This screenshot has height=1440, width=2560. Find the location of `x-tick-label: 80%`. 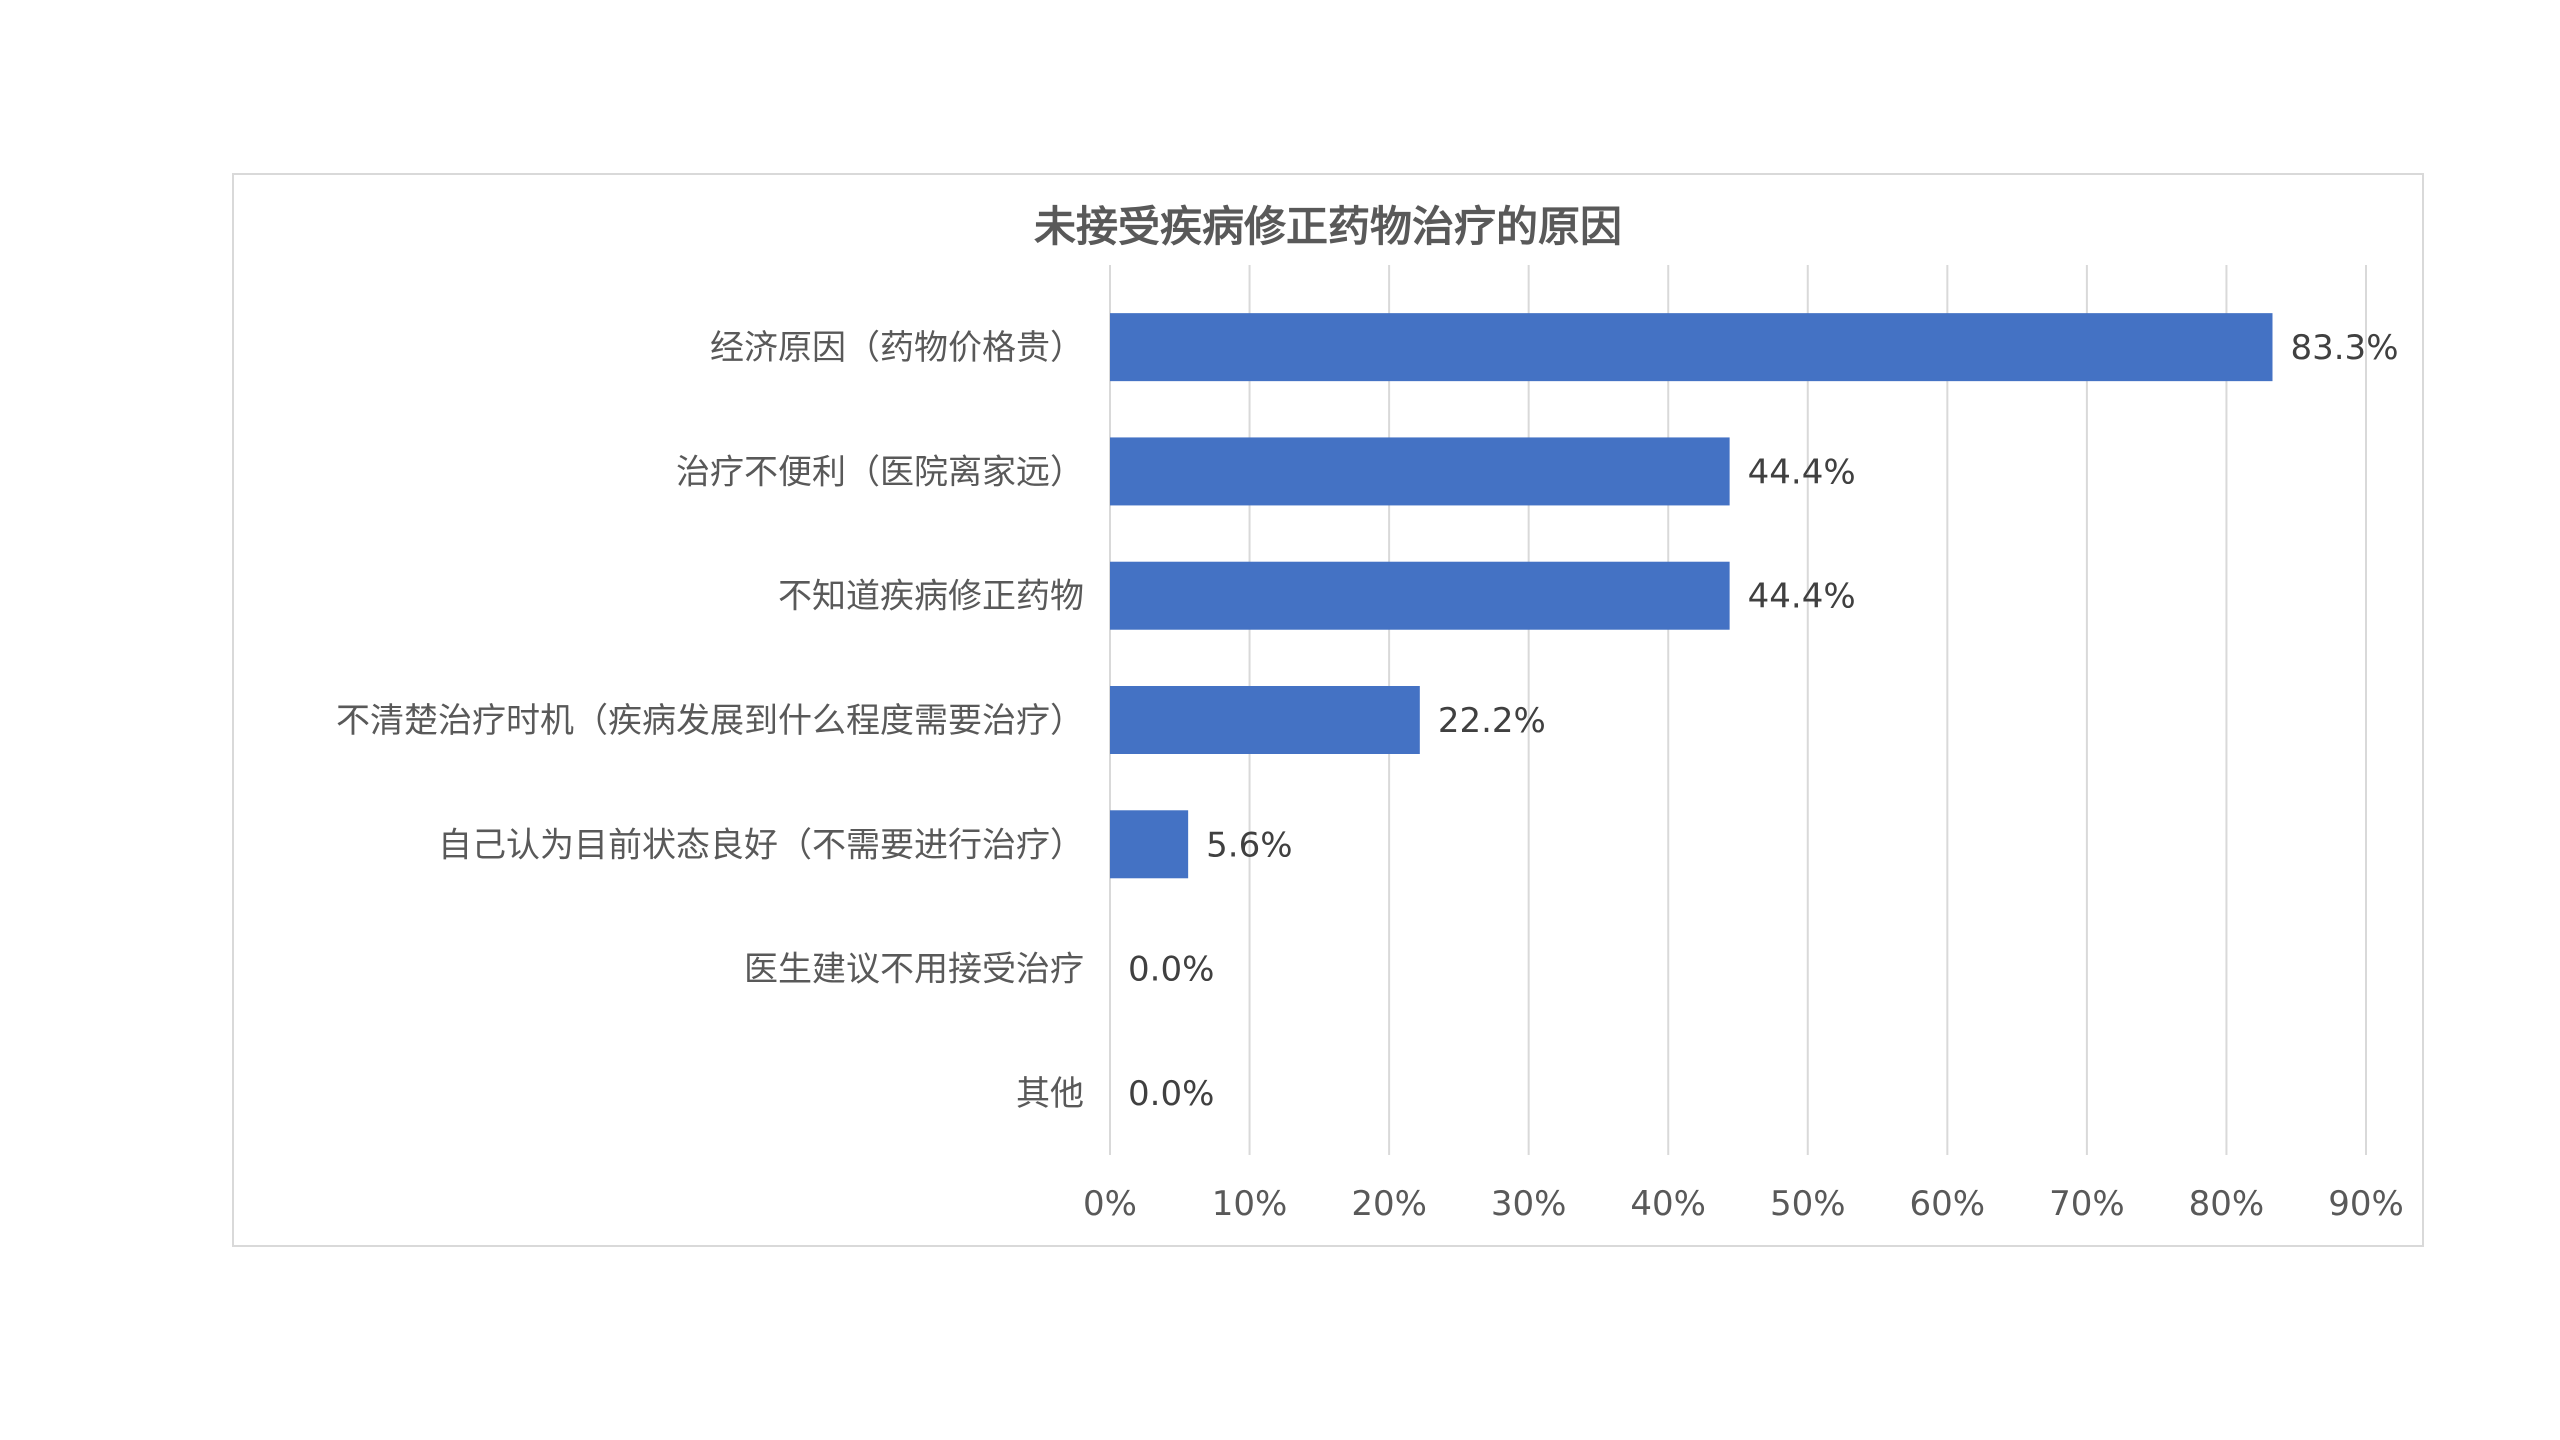

x-tick-label: 80% is located at coordinates (2227, 1204).